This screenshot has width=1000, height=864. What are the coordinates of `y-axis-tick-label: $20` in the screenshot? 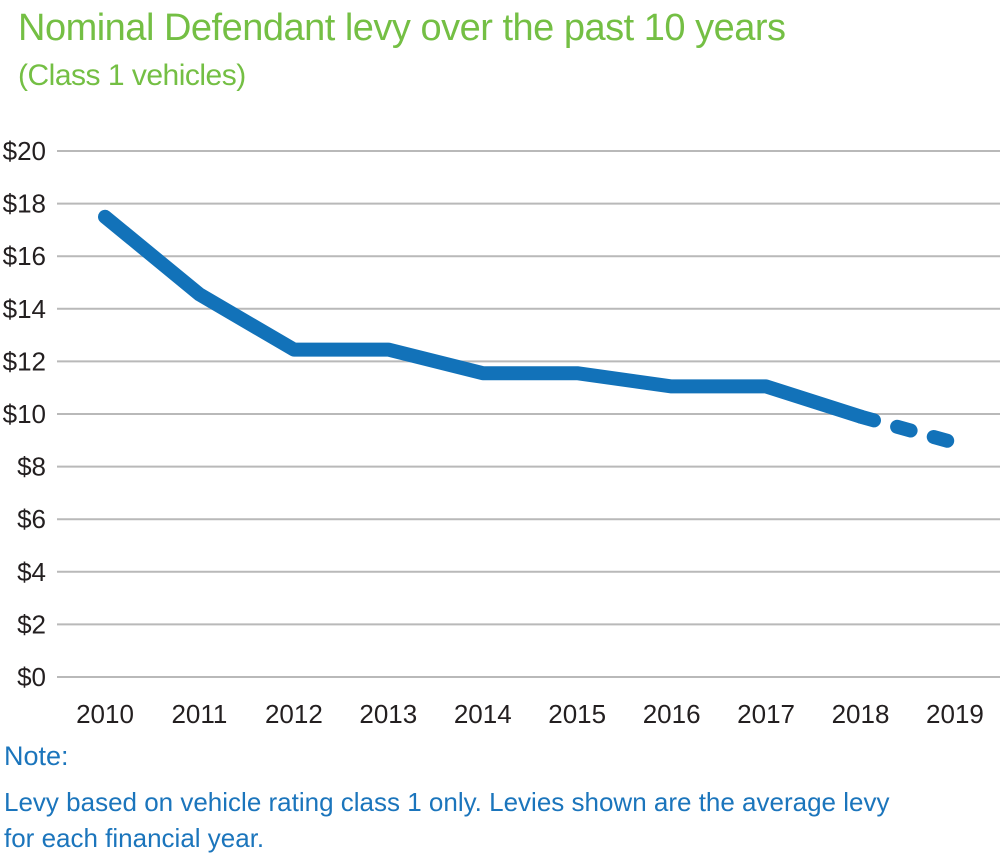 It's located at (24, 151).